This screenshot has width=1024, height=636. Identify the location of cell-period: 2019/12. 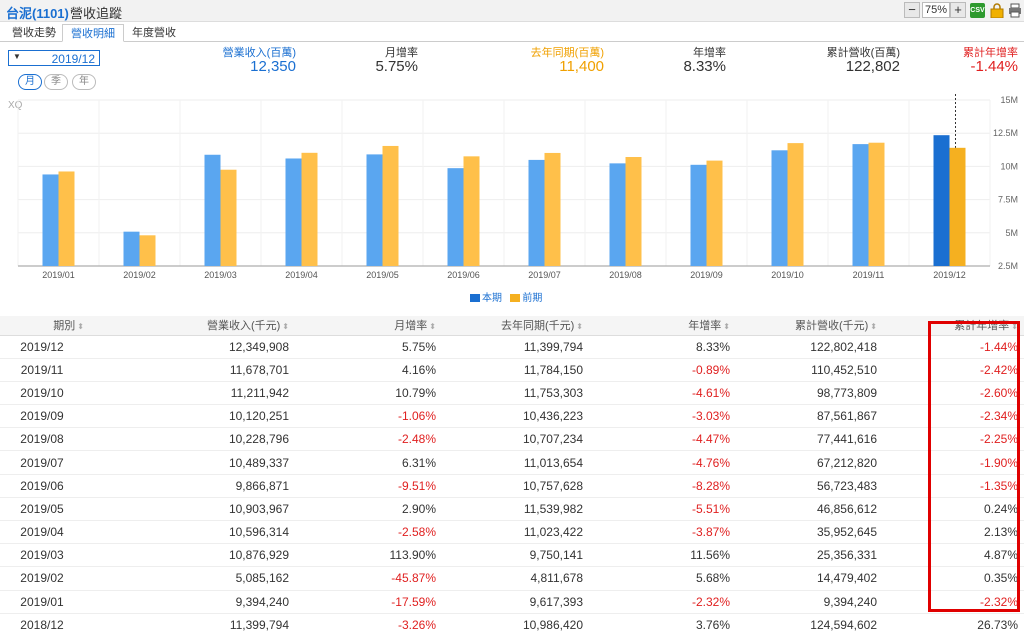
(45, 347).